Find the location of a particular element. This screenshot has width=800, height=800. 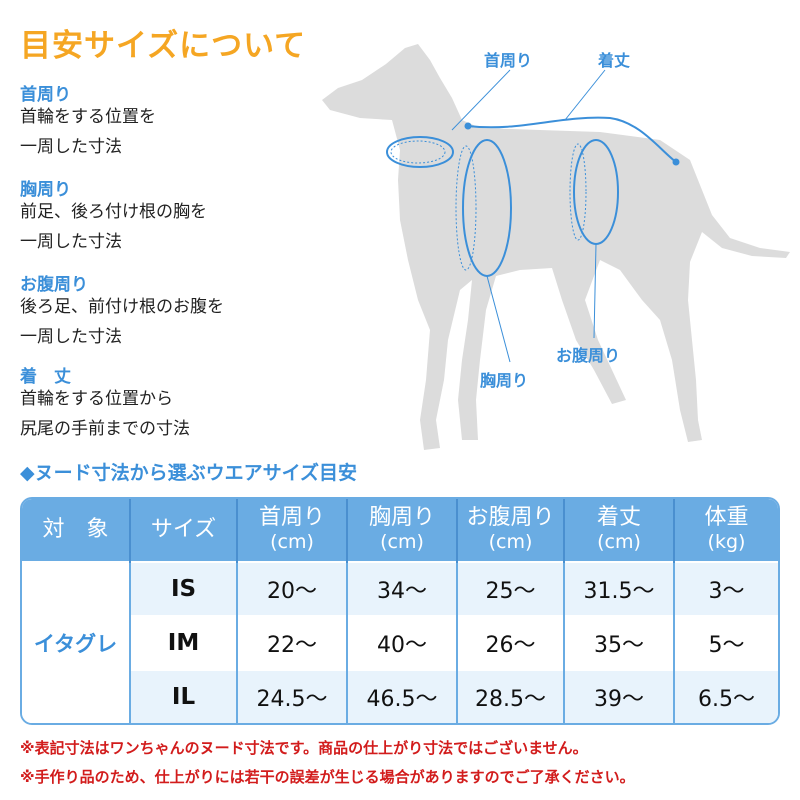

cell: 6.5〜 is located at coordinates (726, 696).